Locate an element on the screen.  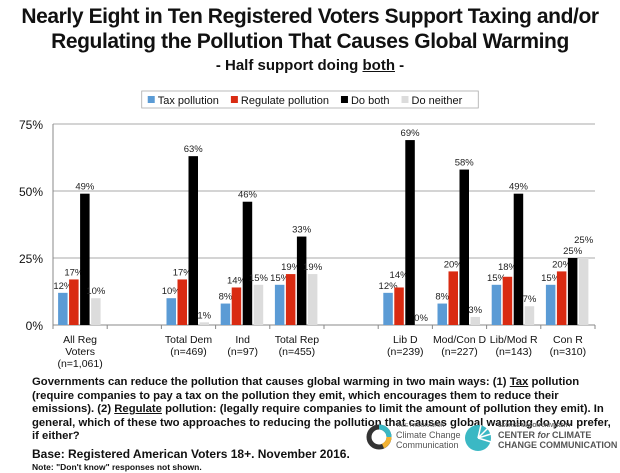
data-label: 0% is located at coordinates (421, 318).